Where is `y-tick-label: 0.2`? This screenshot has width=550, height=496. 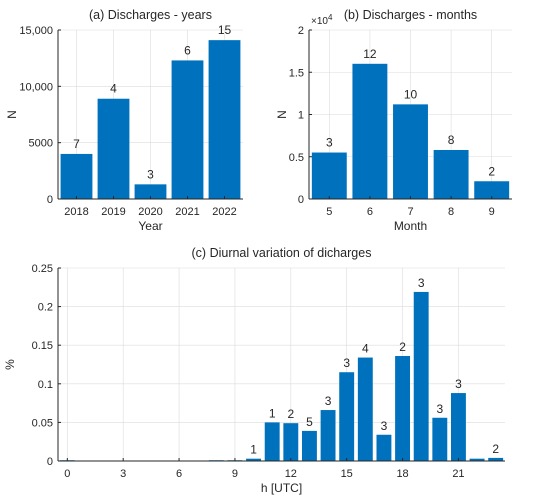
y-tick-label: 0.2 is located at coordinates (45, 308).